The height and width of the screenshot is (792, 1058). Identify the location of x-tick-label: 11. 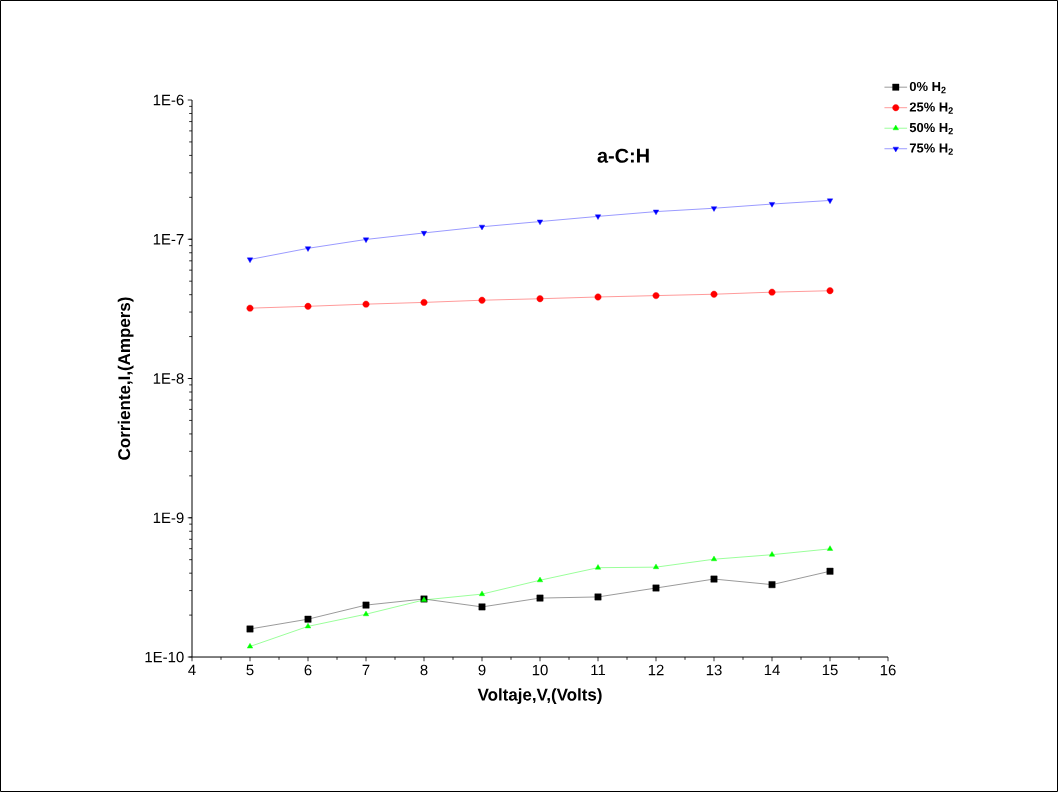
(598, 670).